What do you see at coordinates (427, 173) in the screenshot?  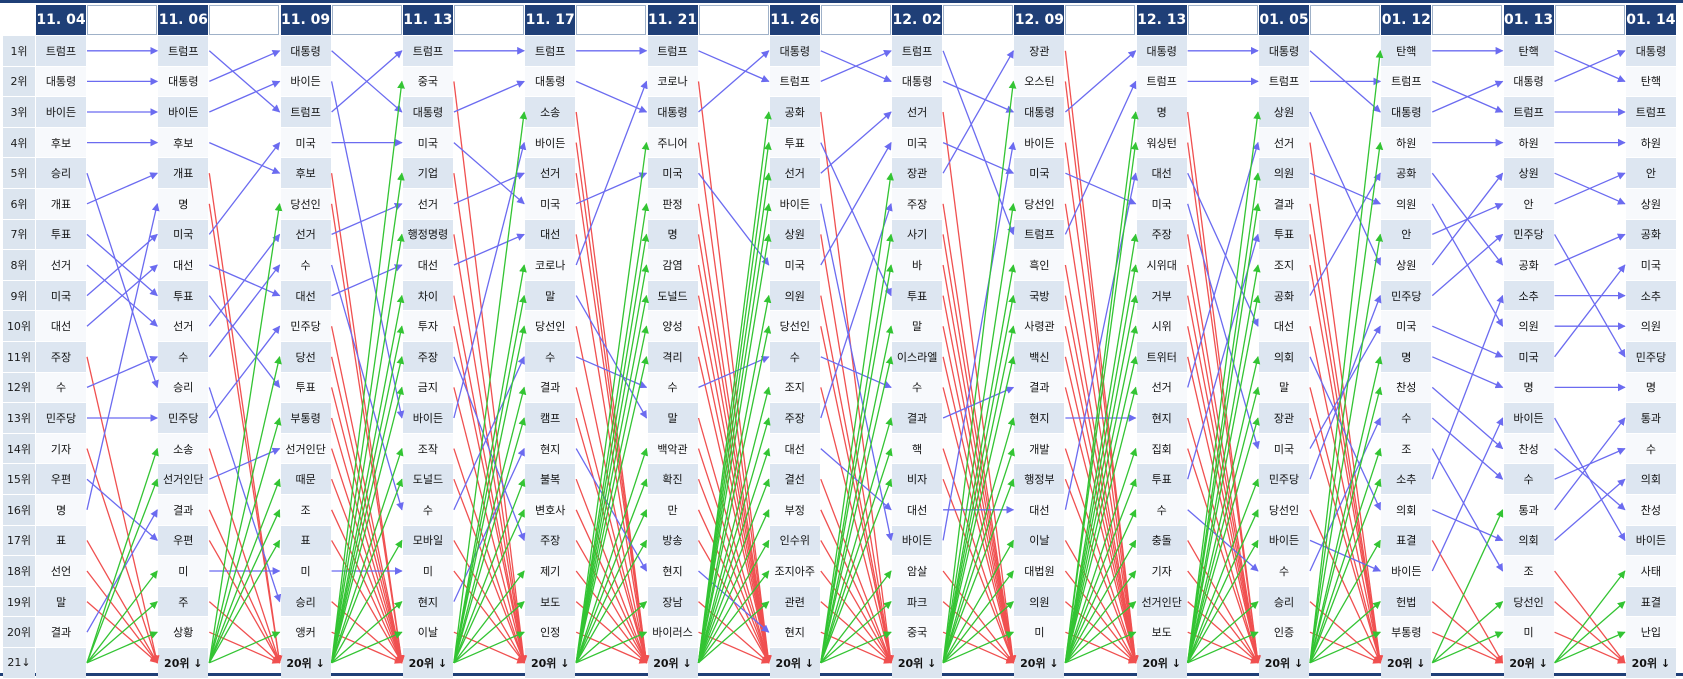 I see `keyword-cell: 기업` at bounding box center [427, 173].